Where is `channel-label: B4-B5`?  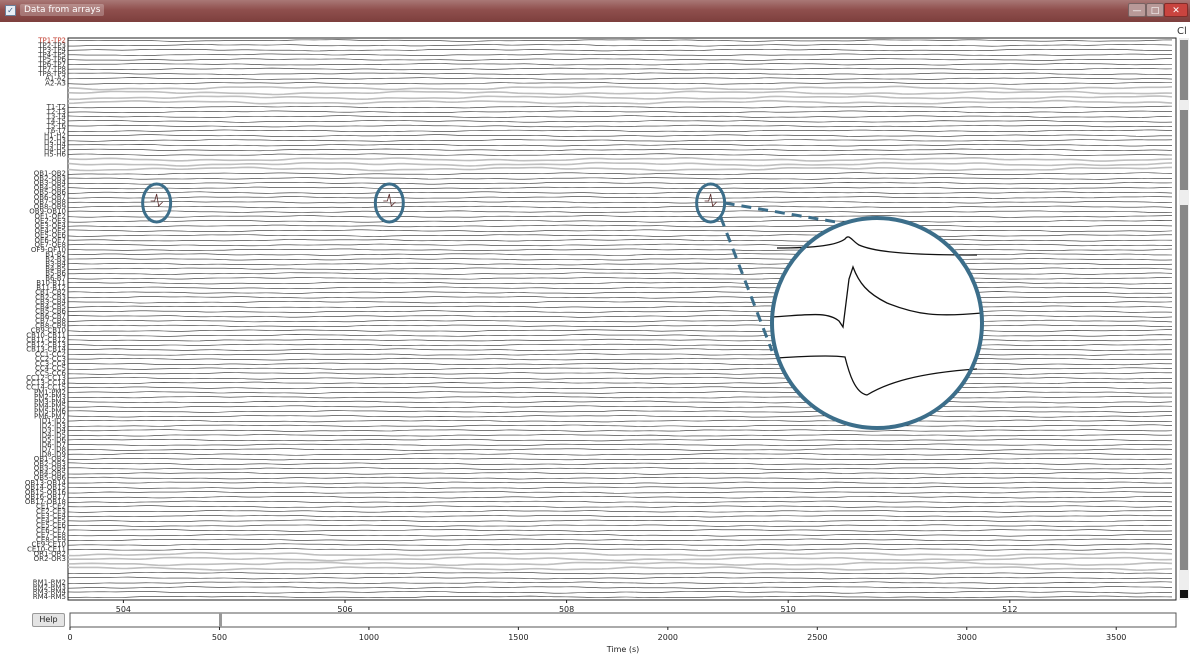
channel-label: B4-B5 is located at coordinates (55, 269).